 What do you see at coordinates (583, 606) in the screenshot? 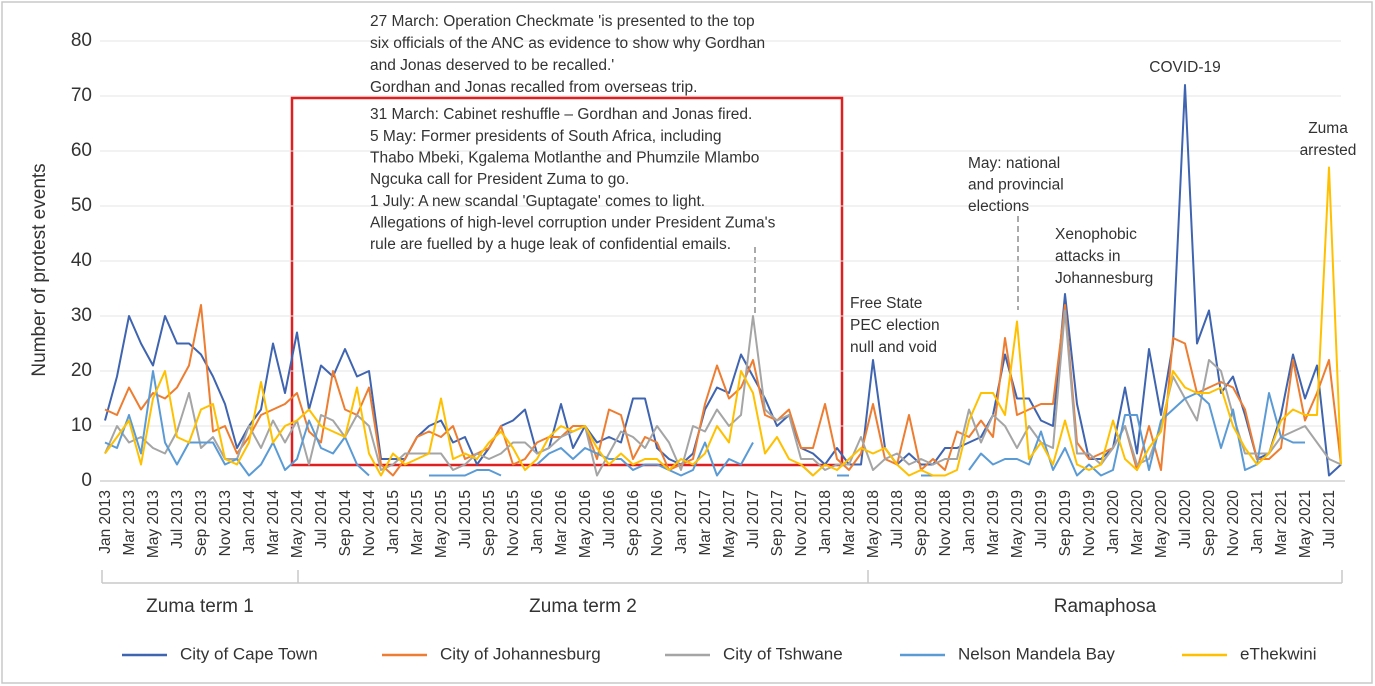
I see `period-label: Zuma term 2` at bounding box center [583, 606].